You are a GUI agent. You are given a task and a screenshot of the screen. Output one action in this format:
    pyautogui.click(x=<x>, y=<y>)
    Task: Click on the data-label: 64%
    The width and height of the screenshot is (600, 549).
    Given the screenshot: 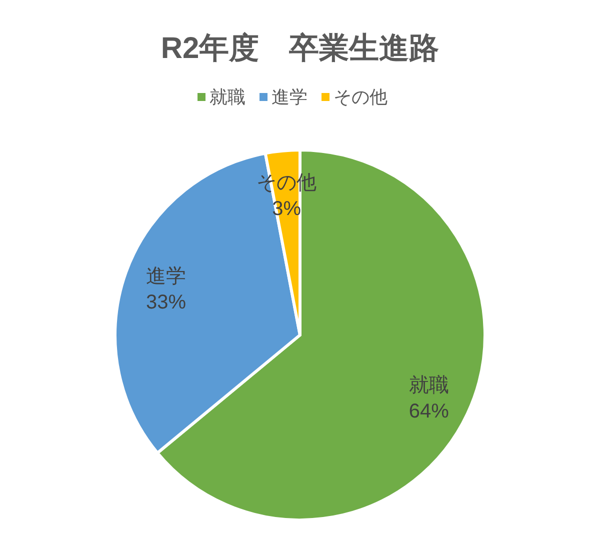 What is the action you would take?
    pyautogui.click(x=429, y=411)
    